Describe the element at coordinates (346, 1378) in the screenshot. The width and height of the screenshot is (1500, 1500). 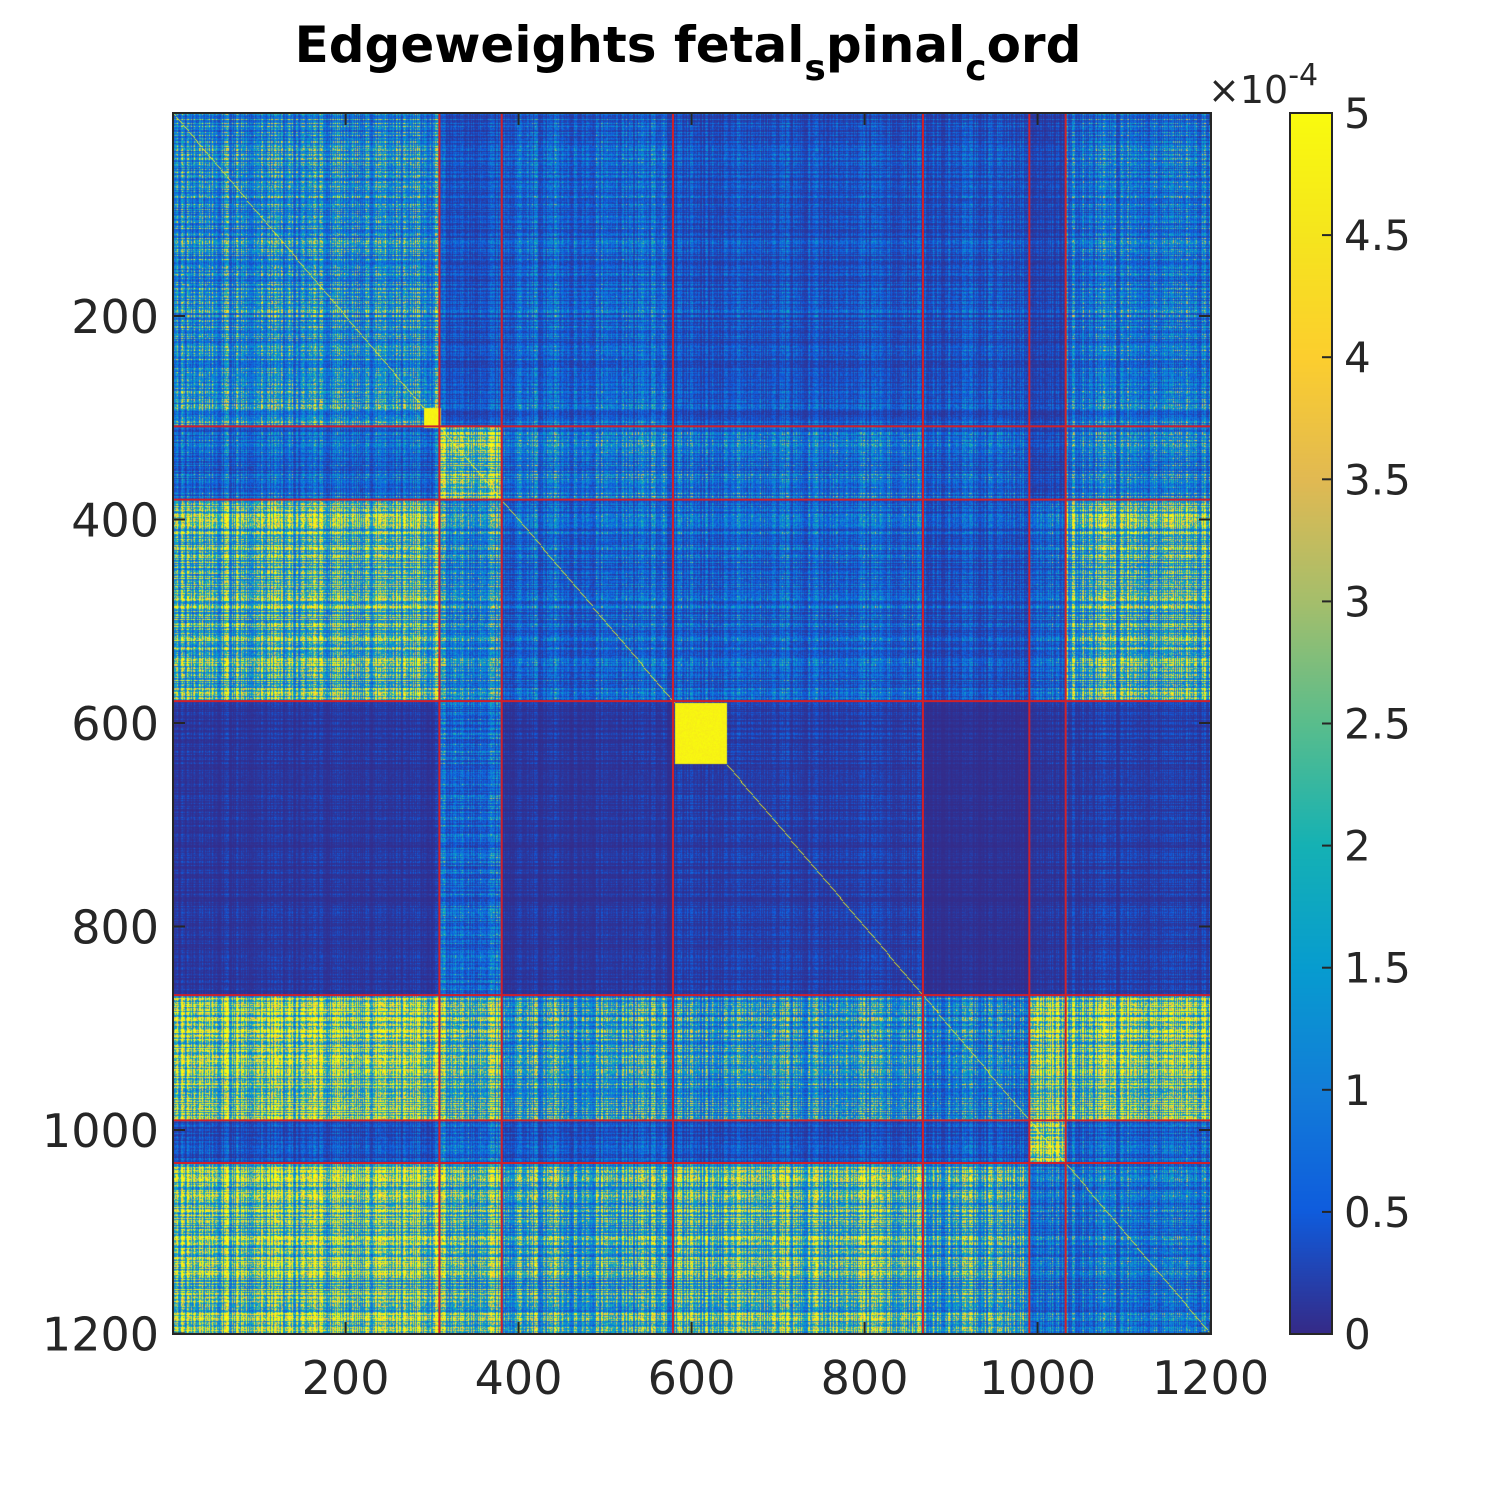
I see `x-tick-label-200: 200` at that location.